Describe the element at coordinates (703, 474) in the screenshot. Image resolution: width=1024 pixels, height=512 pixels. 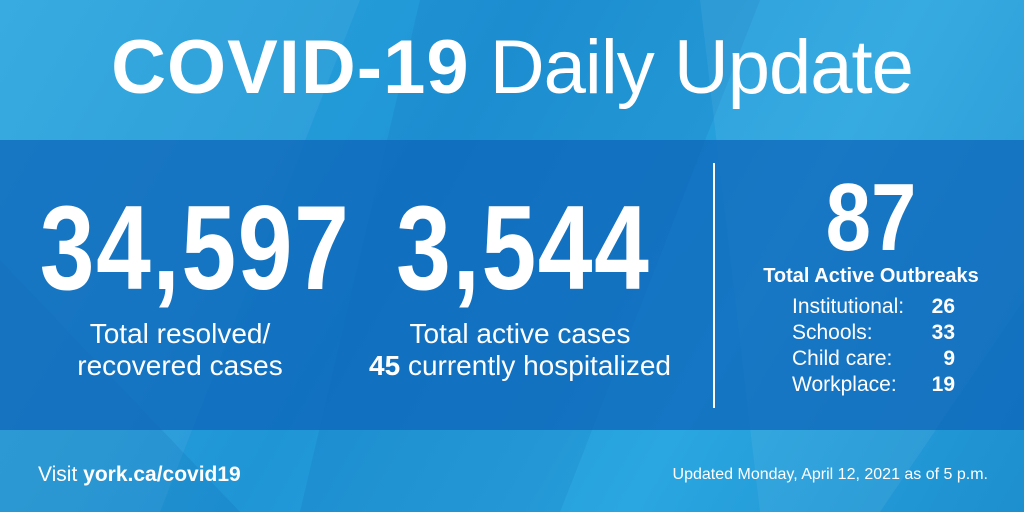
I see `updated-prefix: Updated` at that location.